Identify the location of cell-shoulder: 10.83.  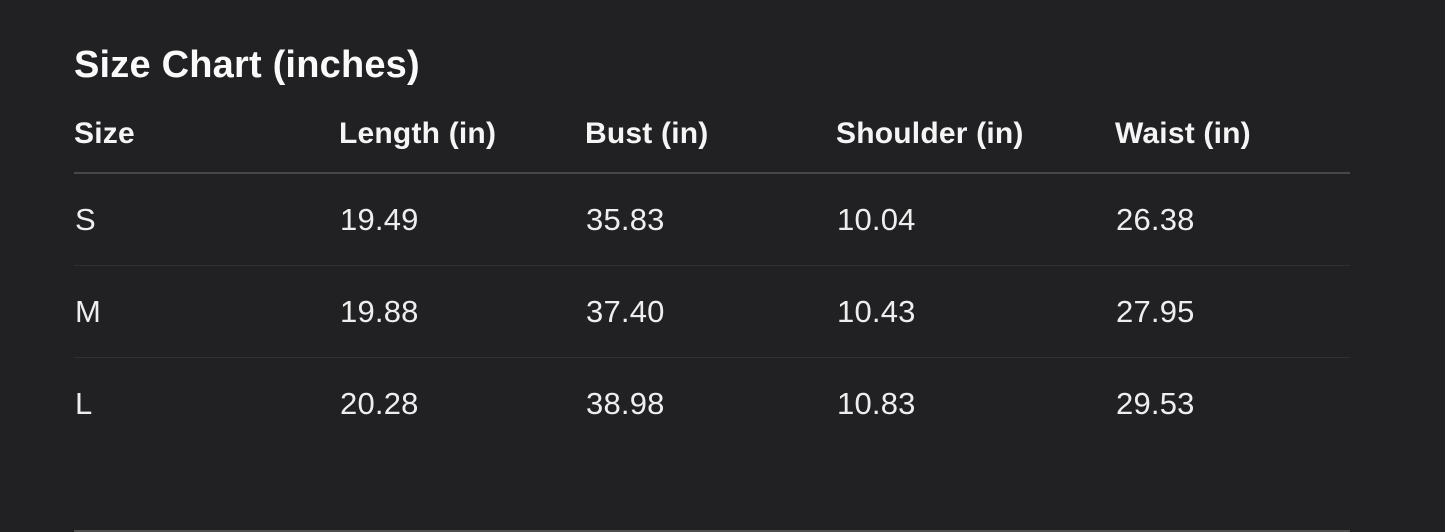
(876, 403).